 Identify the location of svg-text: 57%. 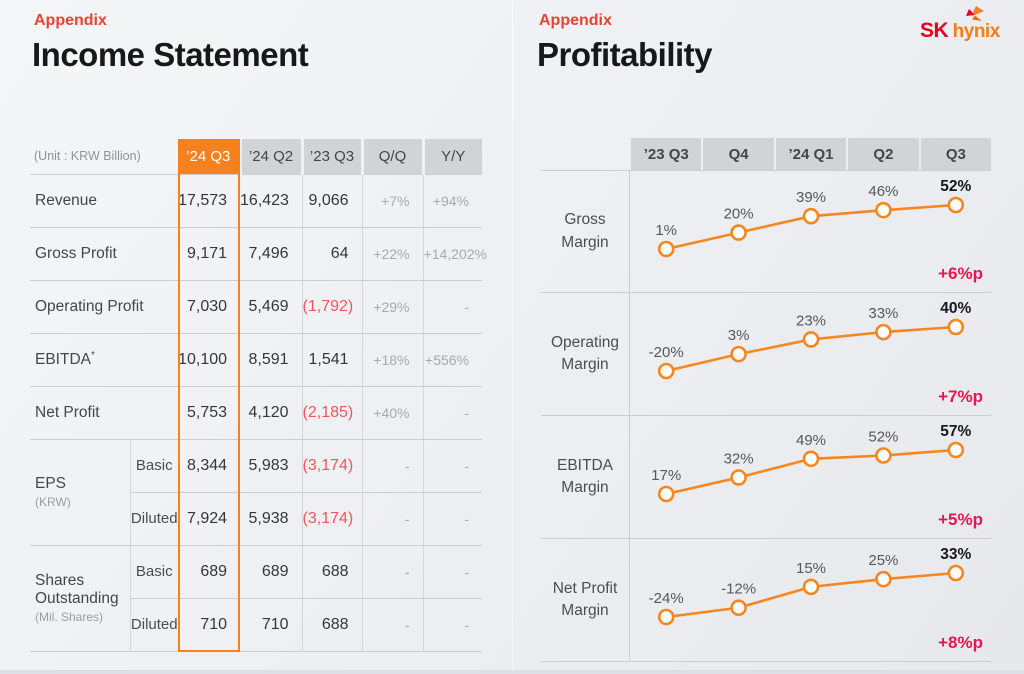
(955, 431).